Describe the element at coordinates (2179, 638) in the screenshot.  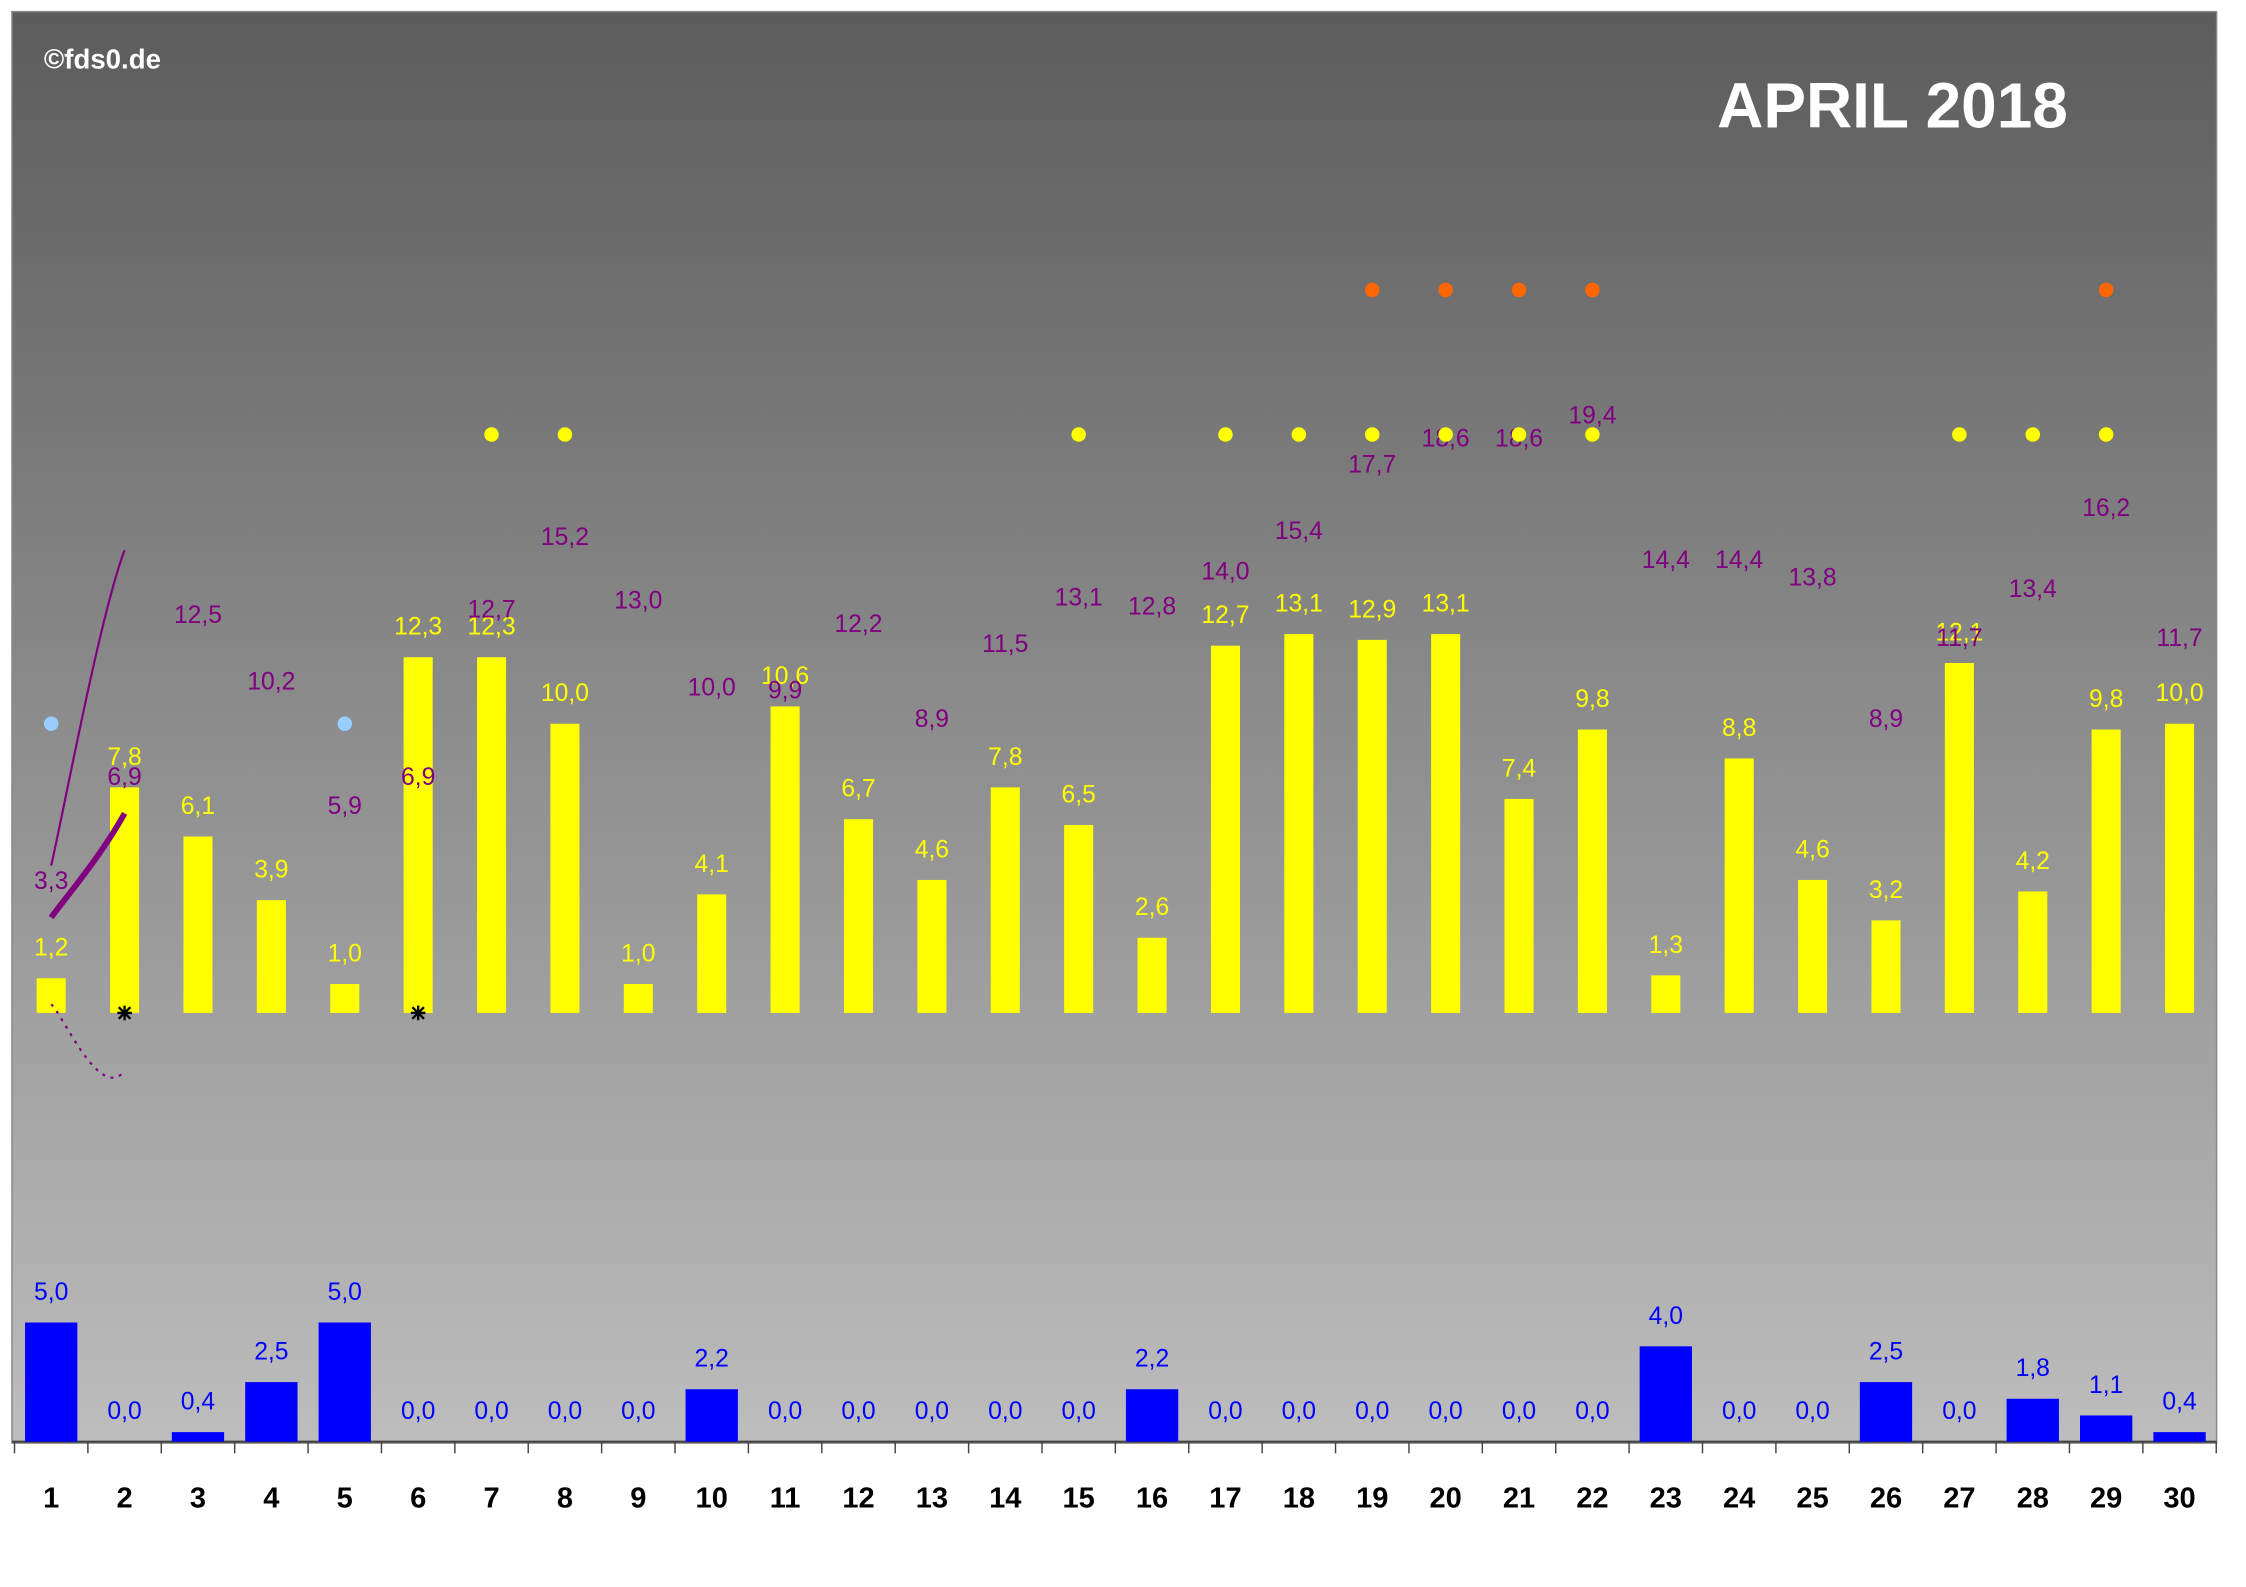
I see `value-label: 11,7` at that location.